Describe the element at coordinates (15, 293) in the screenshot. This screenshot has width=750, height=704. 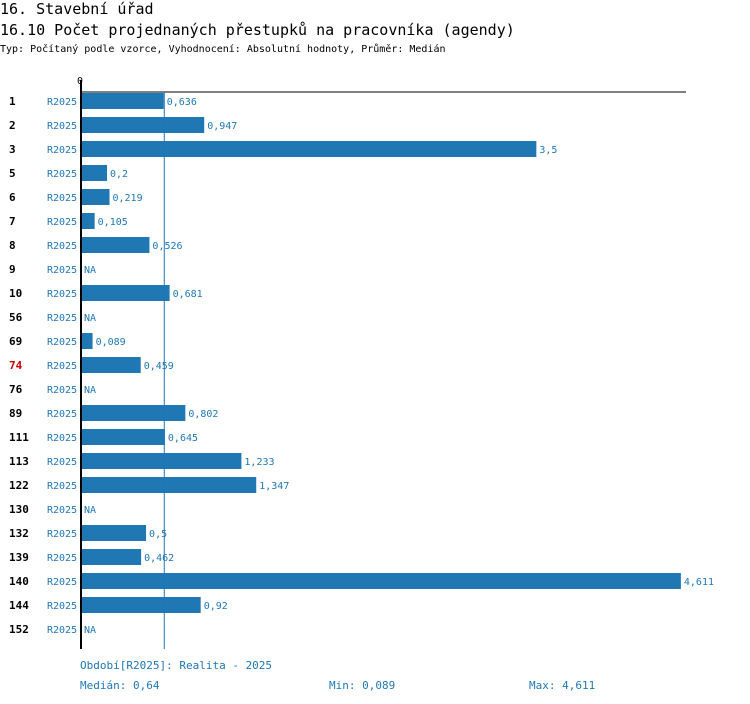
I see `row-id: 10` at that location.